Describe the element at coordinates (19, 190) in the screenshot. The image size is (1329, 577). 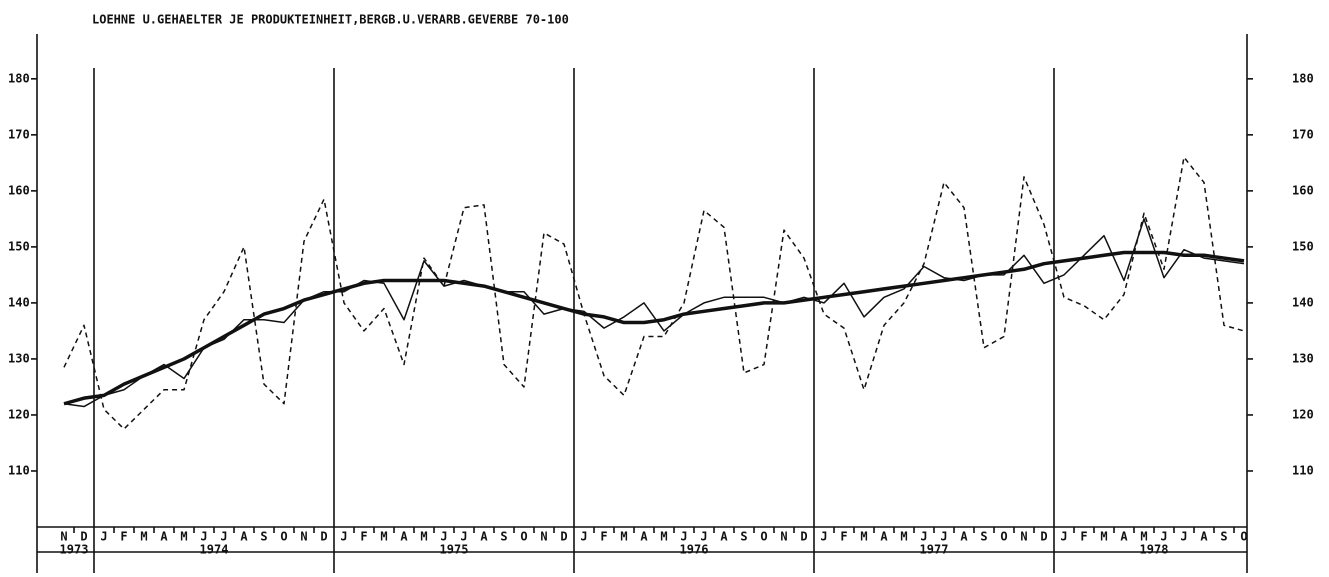
I see `y-tick-label: 160` at that location.